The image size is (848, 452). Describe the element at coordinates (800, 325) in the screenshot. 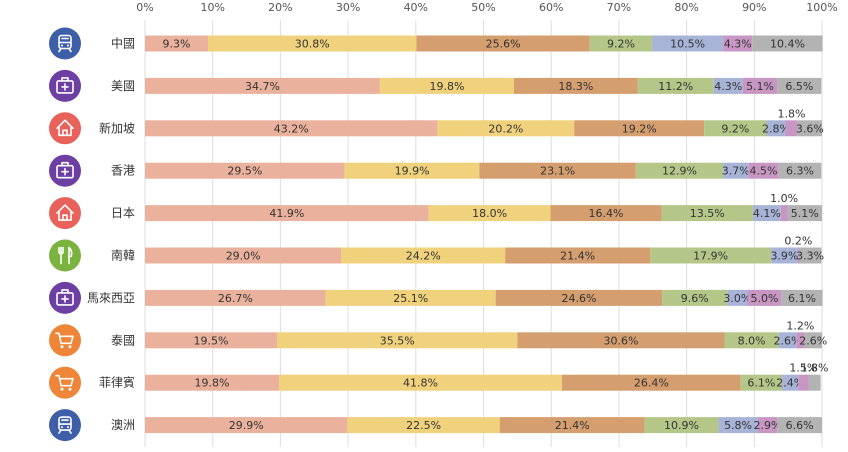

I see `data-label: 1.2%` at that location.